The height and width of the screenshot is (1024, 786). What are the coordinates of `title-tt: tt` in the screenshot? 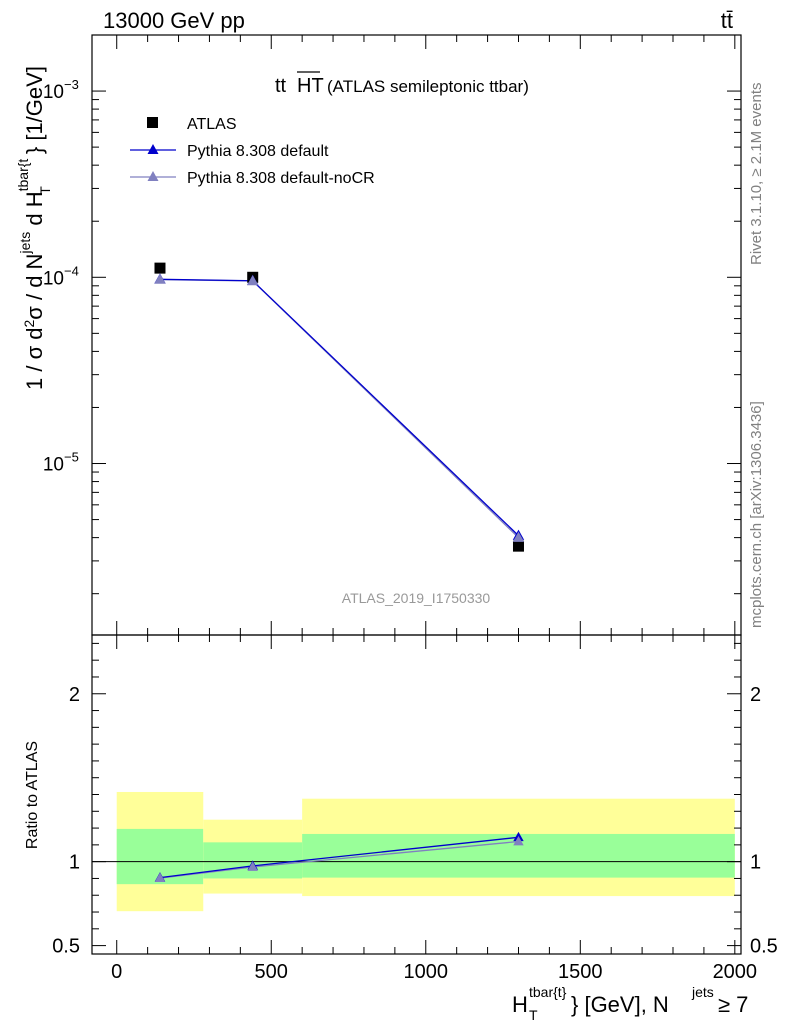 It's located at (281, 86).